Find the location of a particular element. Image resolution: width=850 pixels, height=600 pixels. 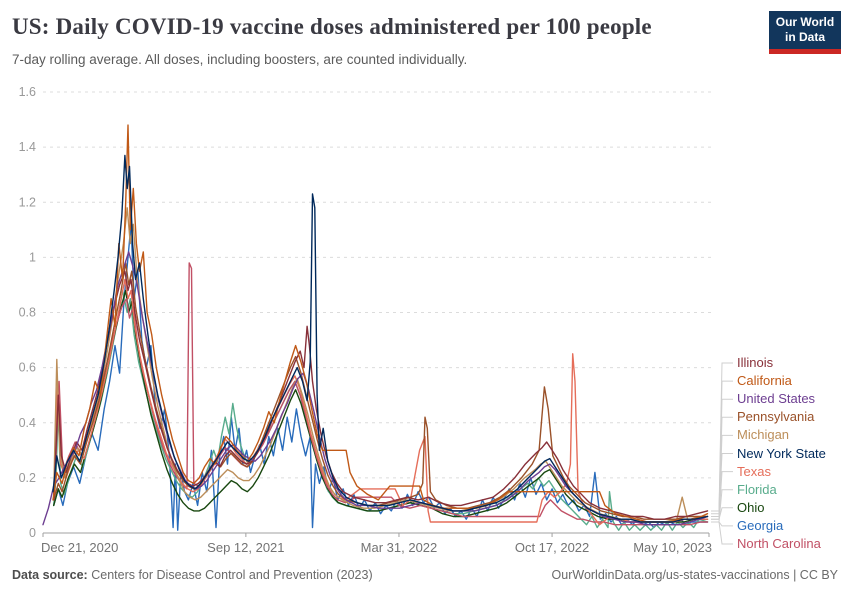

legend-item-united-states: United States is located at coordinates (776, 399).